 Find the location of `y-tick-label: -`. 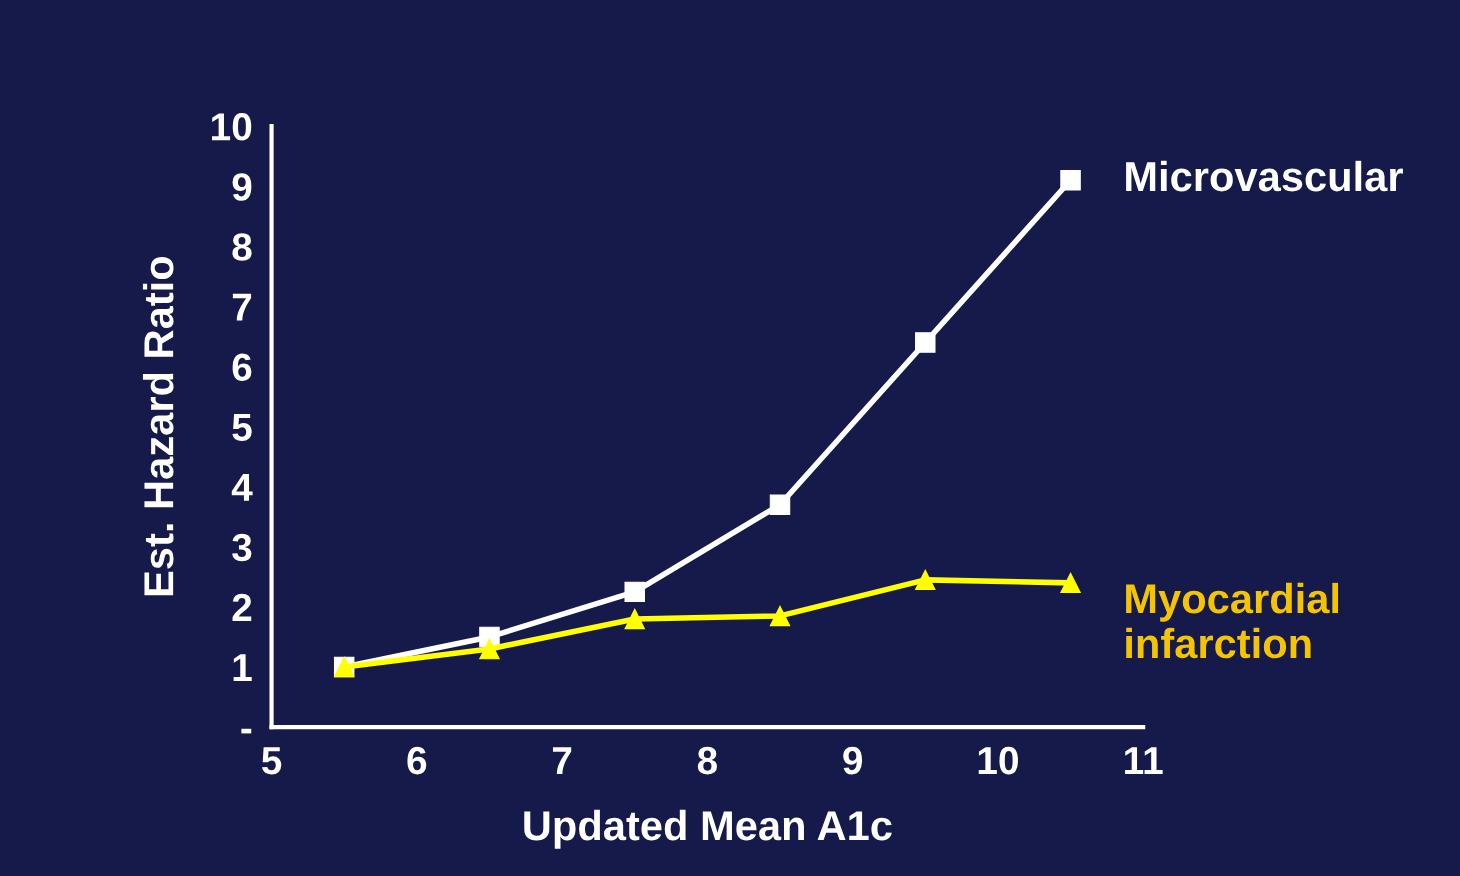

y-tick-label: - is located at coordinates (246, 731).